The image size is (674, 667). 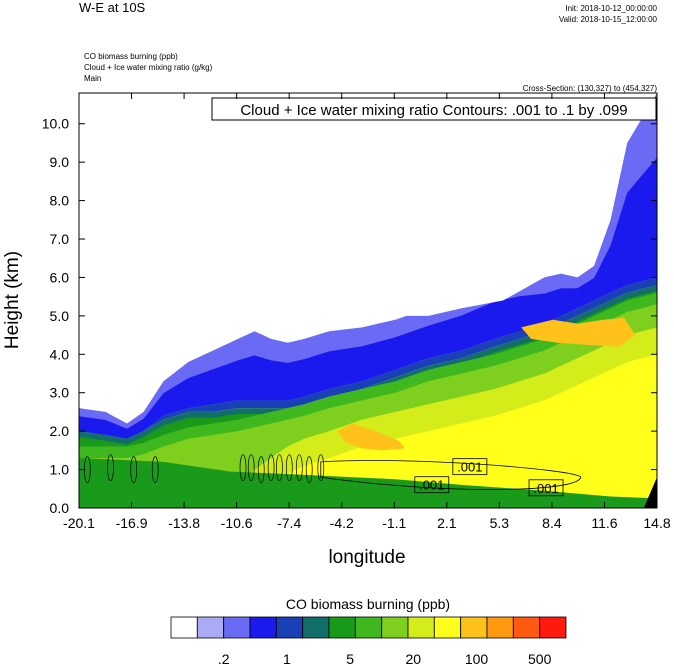 What do you see at coordinates (650, 492) in the screenshot?
I see `terrain` at bounding box center [650, 492].